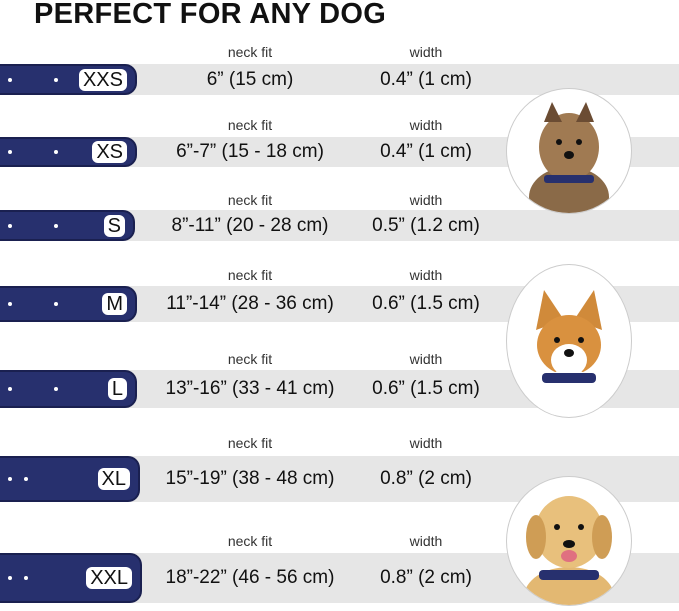  I want to click on neck-fit-value: 6” (15 cm), so click(250, 79).